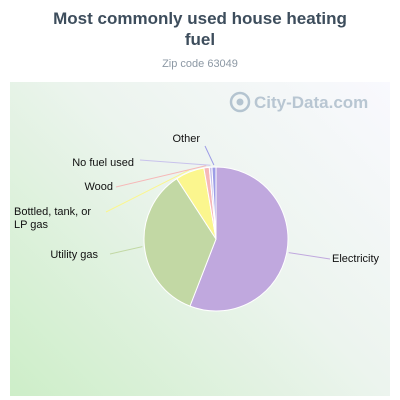 The height and width of the screenshot is (400, 400). I want to click on slice-label-other: Other, so click(186, 139).